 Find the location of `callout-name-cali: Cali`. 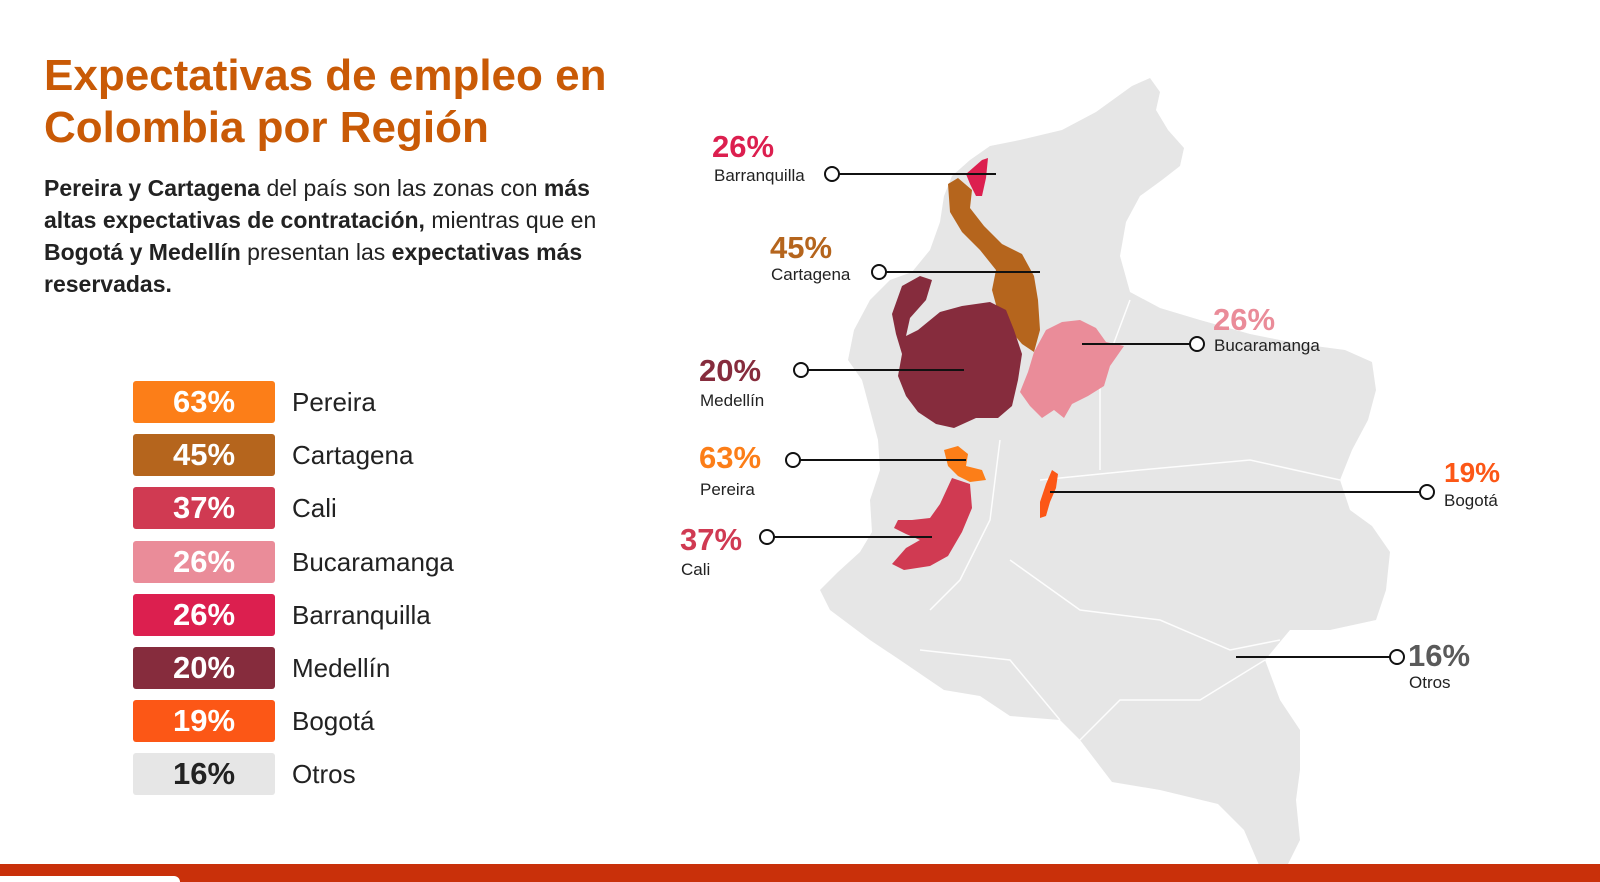

callout-name-cali: Cali is located at coordinates (695, 569).